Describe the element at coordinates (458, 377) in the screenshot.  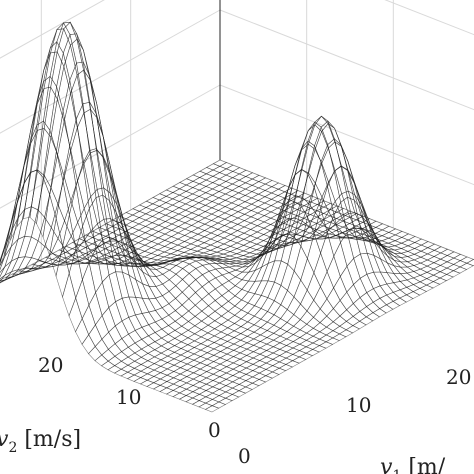
I see `x-tick-label: 20` at that location.